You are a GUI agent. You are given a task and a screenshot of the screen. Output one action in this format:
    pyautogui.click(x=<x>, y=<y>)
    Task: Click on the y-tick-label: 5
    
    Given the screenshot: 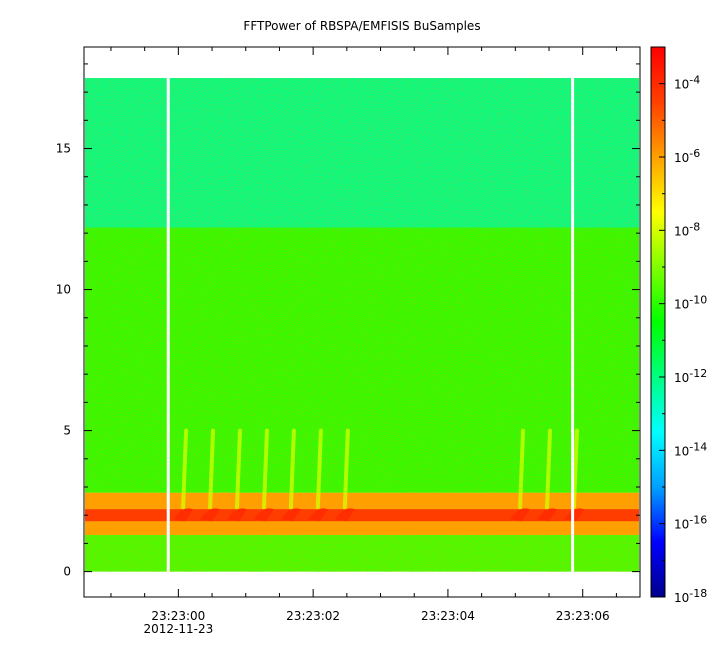 What is the action you would take?
    pyautogui.click(x=67, y=431)
    